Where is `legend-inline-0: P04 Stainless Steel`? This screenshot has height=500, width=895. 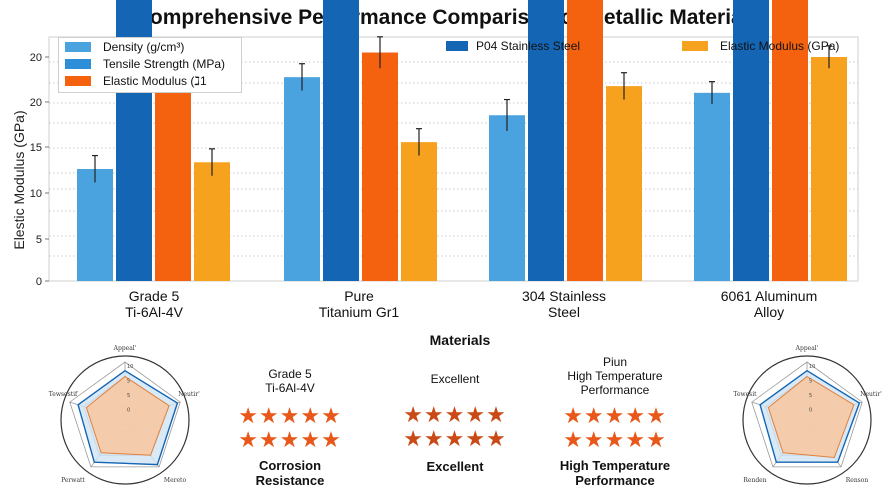 legend-inline-0: P04 Stainless Steel is located at coordinates (513, 46).